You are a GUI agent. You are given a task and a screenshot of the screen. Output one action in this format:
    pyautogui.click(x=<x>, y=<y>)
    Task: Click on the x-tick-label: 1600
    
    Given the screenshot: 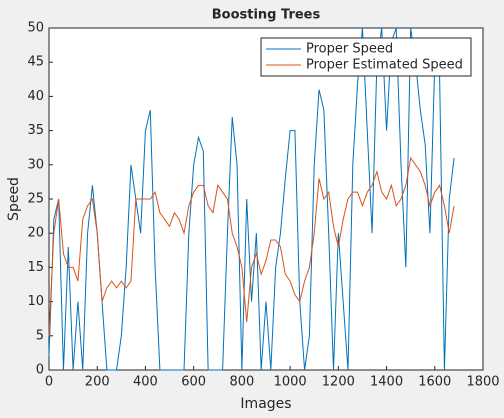 What is the action you would take?
    pyautogui.click(x=434, y=382)
    